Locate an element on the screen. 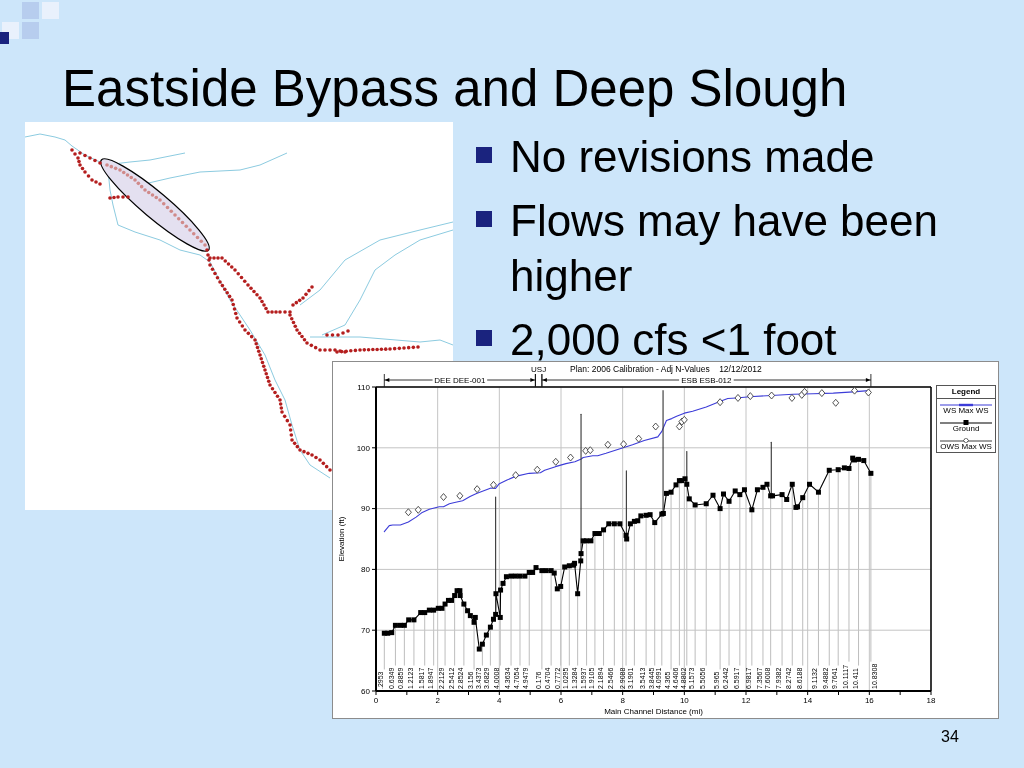  x-tick-label: 4 is located at coordinates (500, 700).